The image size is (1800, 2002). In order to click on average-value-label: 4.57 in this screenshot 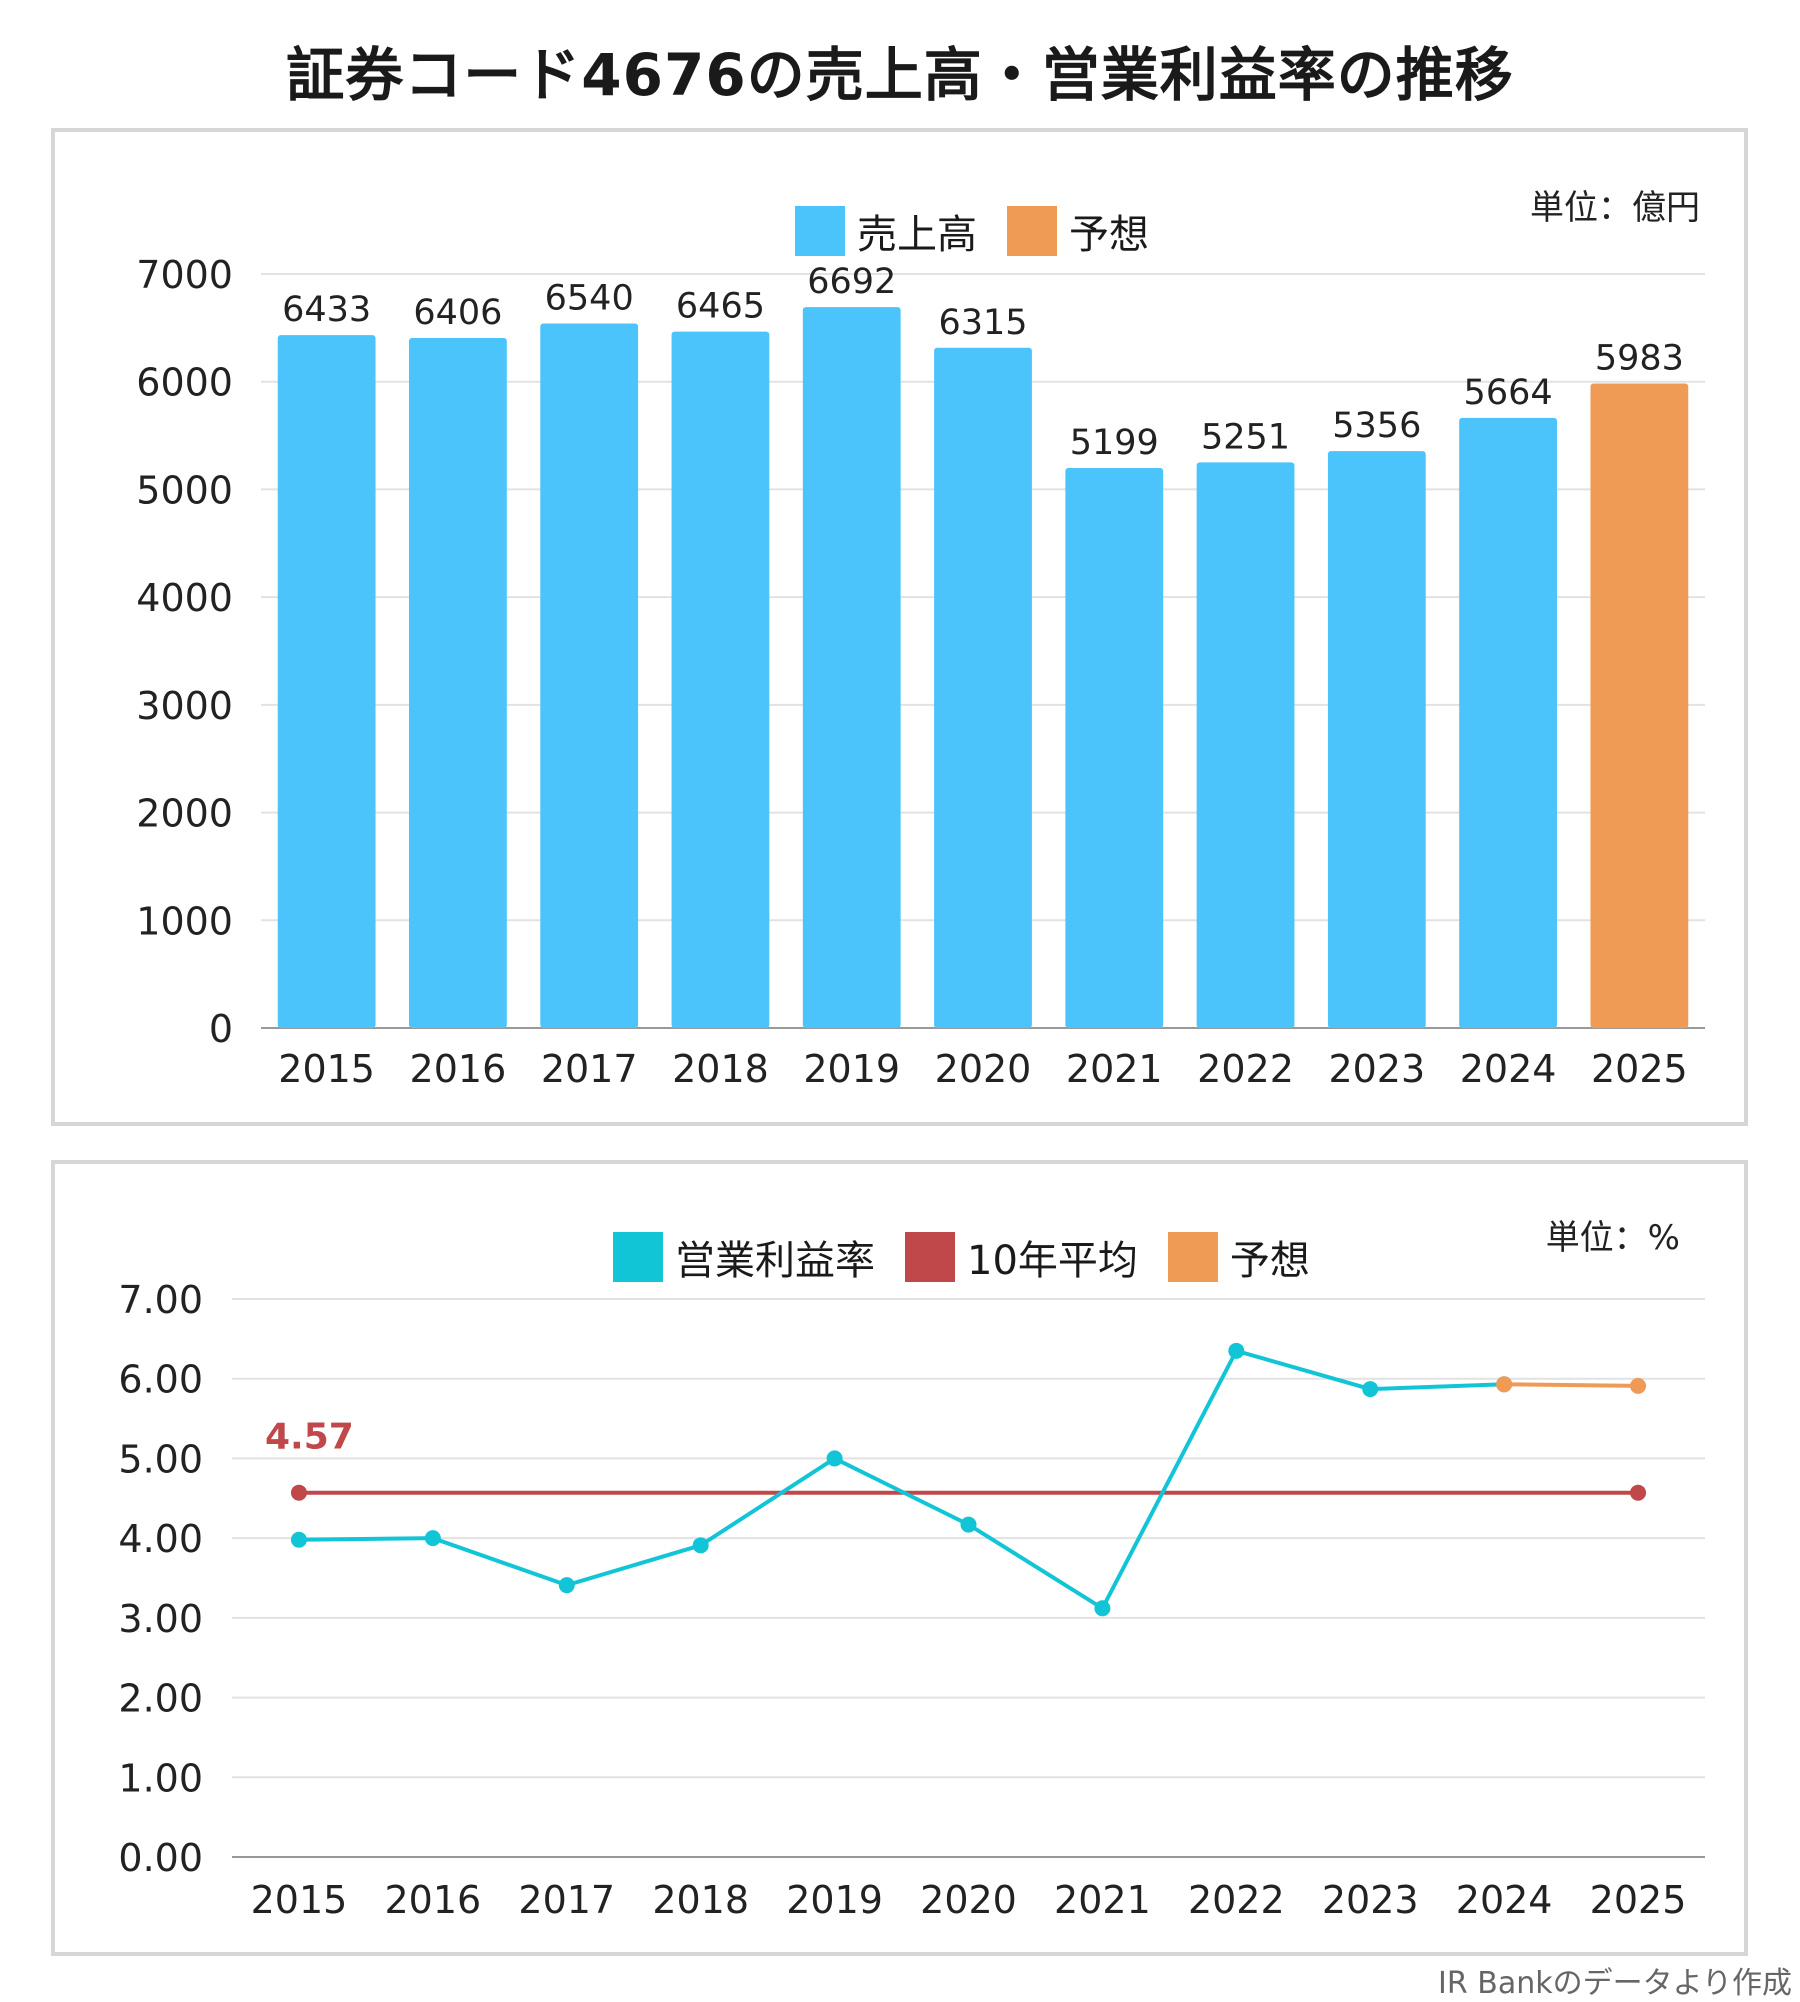, I will do `click(309, 1437)`.